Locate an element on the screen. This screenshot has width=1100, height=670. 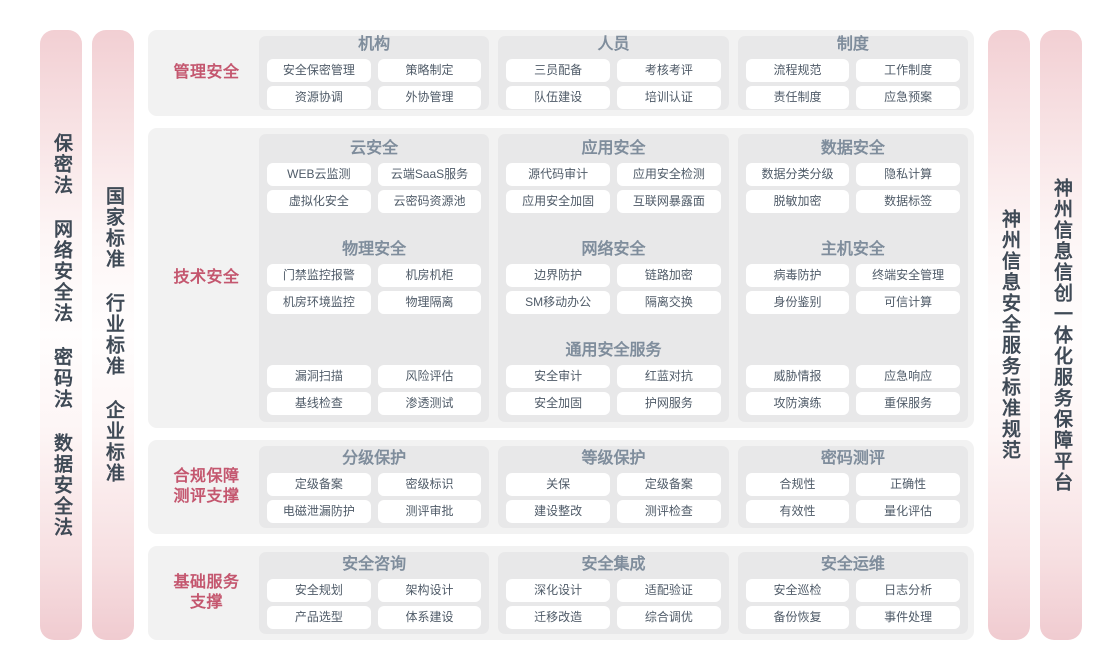
chip-item: 工作制度 is located at coordinates (908, 70).